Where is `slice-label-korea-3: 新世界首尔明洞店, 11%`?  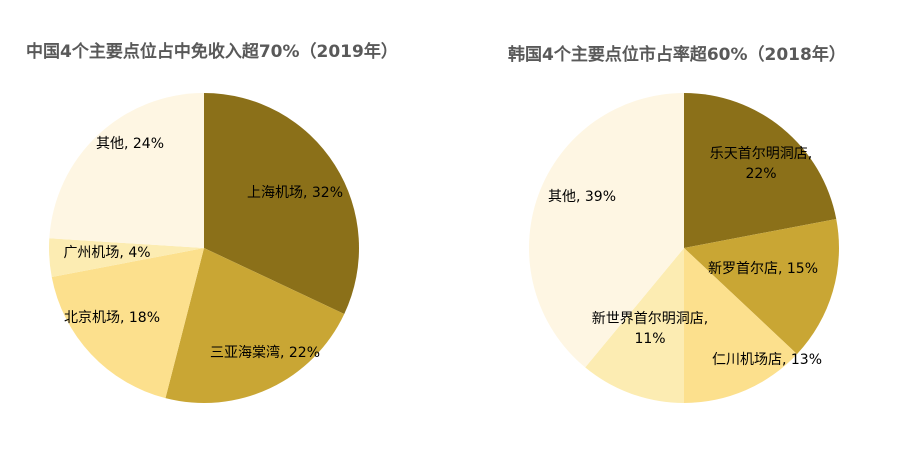
slice-label-korea-3: 新世界首尔明洞店, 11% is located at coordinates (650, 329).